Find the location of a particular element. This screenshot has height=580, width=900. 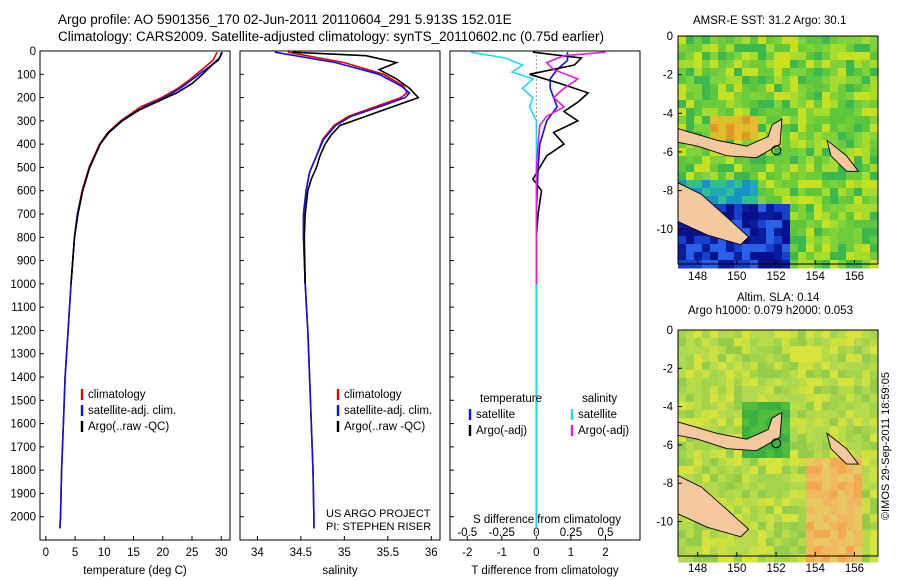

map-x-tick-label: 148 is located at coordinates (697, 569).